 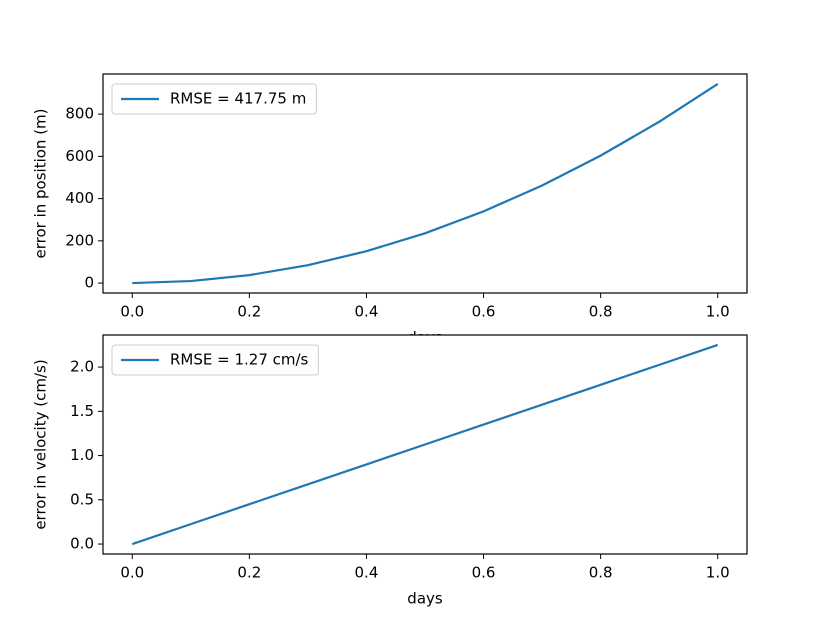 What do you see at coordinates (425, 599) in the screenshot?
I see `x-axis-label: days` at bounding box center [425, 599].